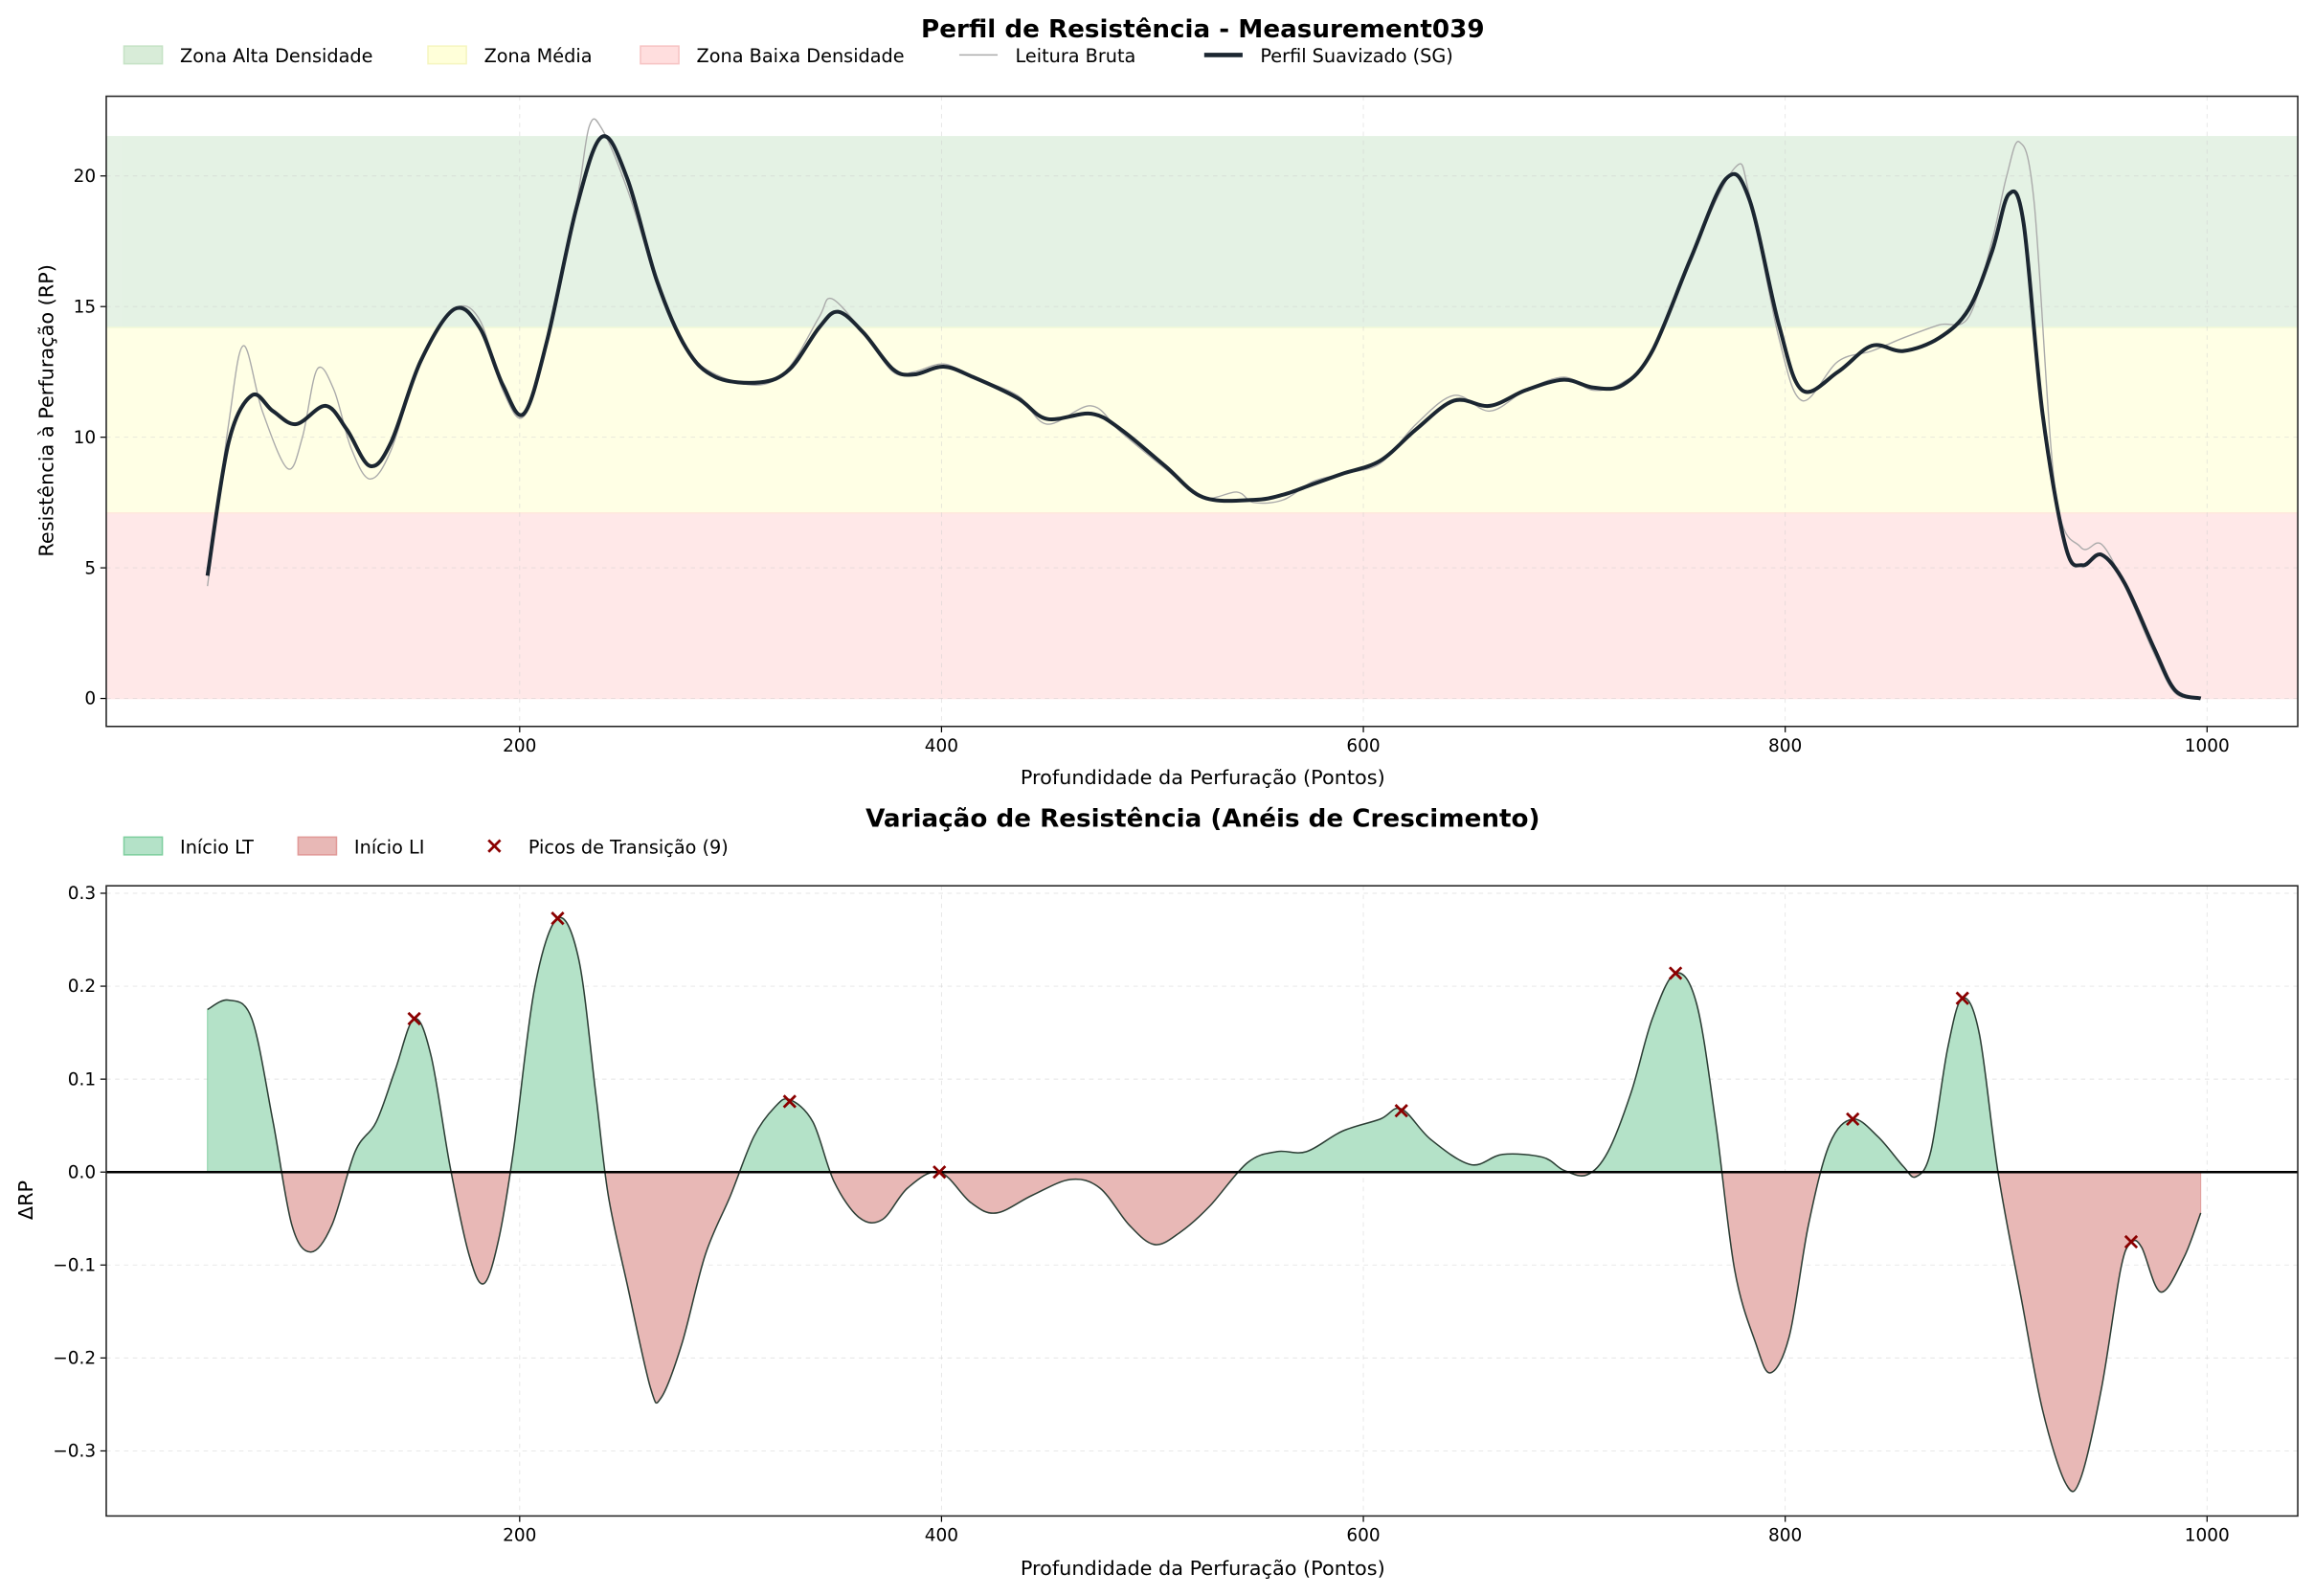 This screenshot has width=2314, height=1596. What do you see at coordinates (82, 987) in the screenshot?
I see `y-tick-label: 0.2` at bounding box center [82, 987].